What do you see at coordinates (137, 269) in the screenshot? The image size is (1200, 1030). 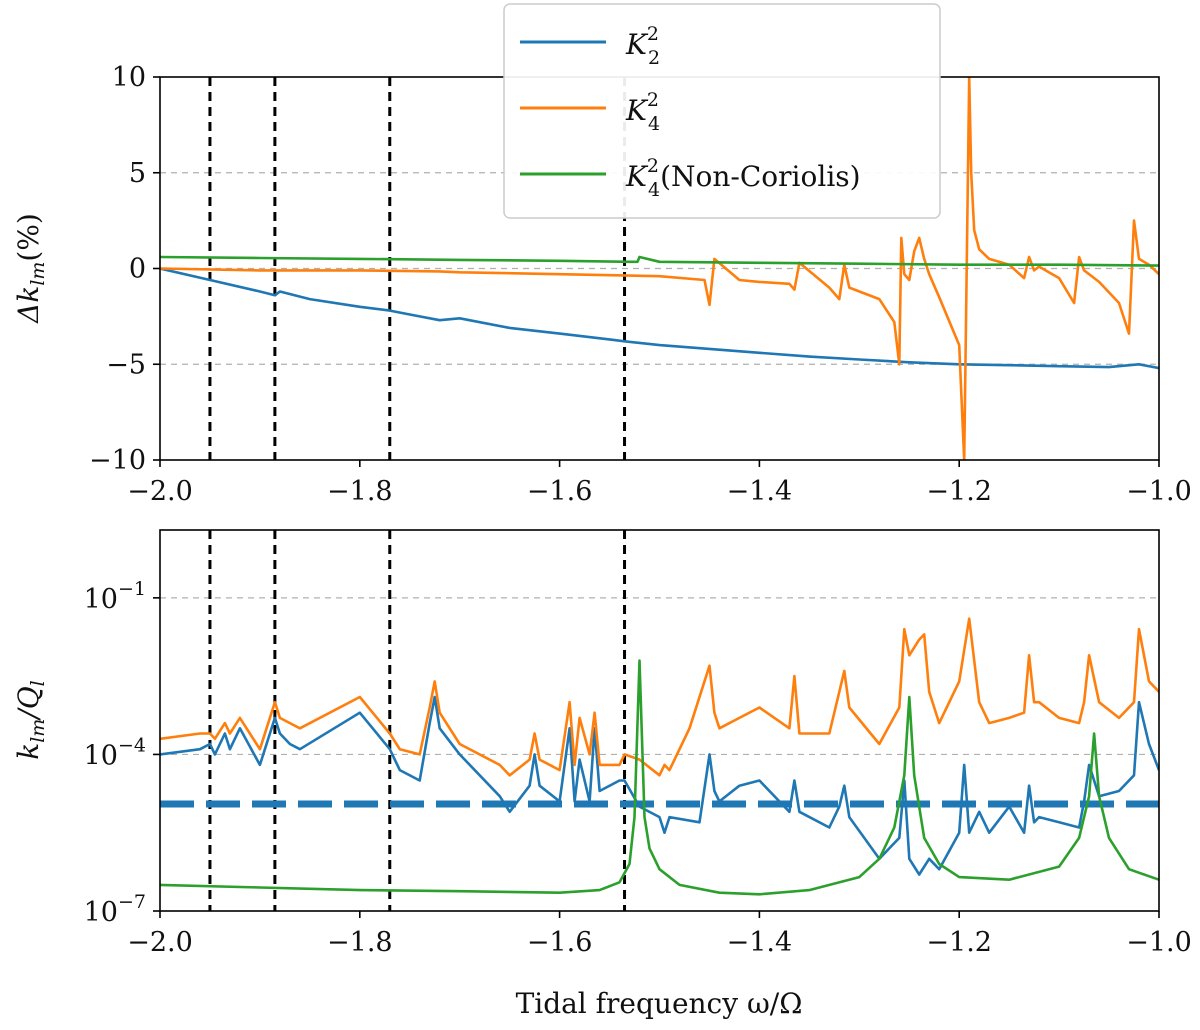 I see `y-tick-label: 0` at bounding box center [137, 269].